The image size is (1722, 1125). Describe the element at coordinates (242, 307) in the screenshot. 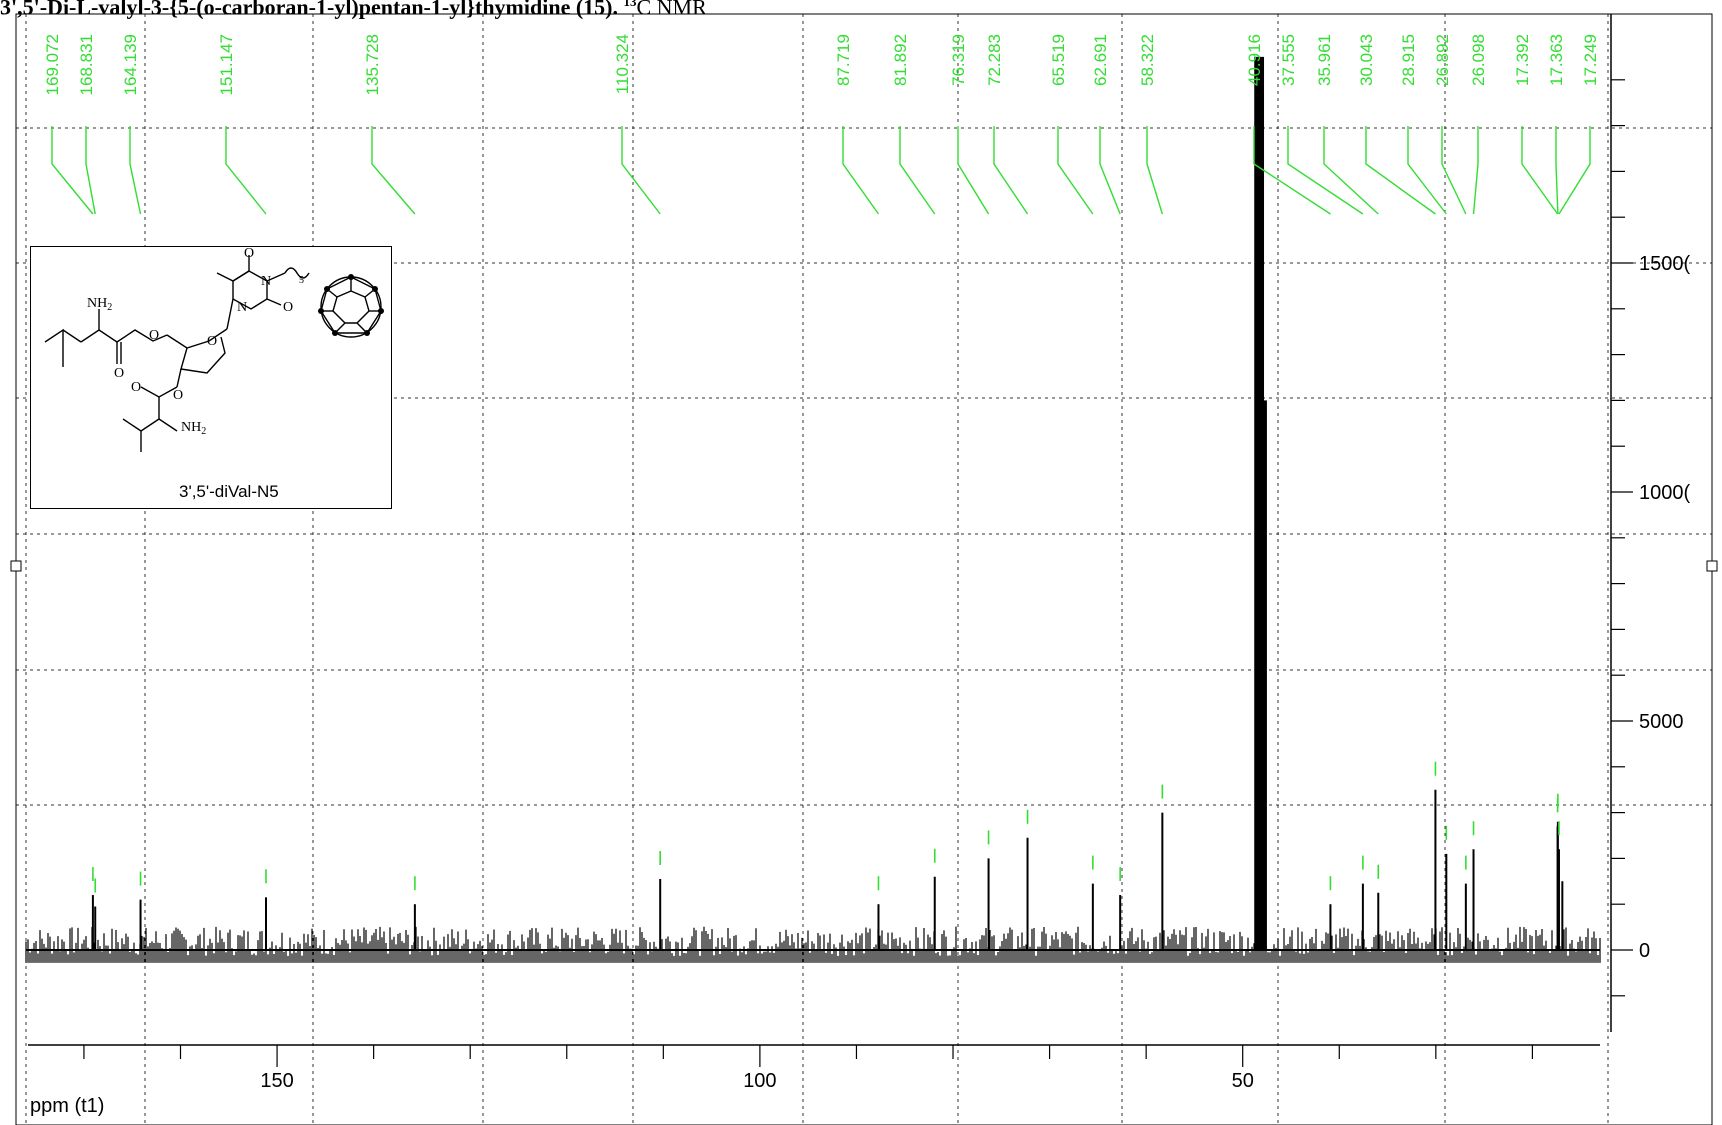

I see `thymine-n1-label: N` at that location.